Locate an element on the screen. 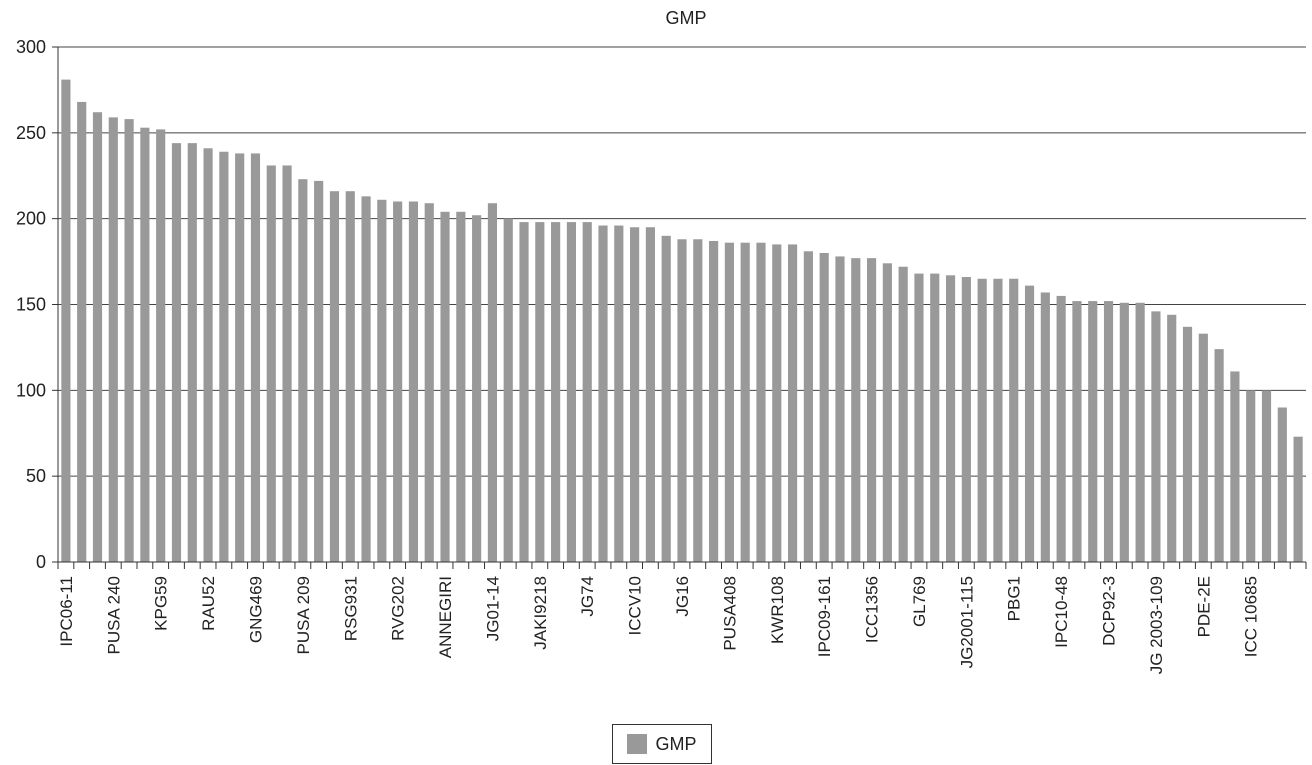 The width and height of the screenshot is (1312, 765). legend-label: GMP is located at coordinates (676, 743).